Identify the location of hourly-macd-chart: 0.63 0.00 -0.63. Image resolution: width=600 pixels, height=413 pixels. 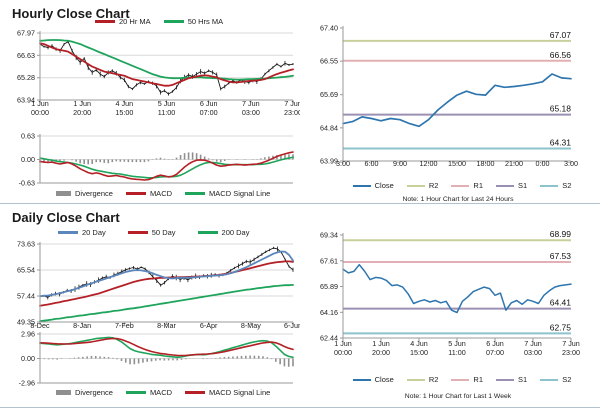
(156, 160).